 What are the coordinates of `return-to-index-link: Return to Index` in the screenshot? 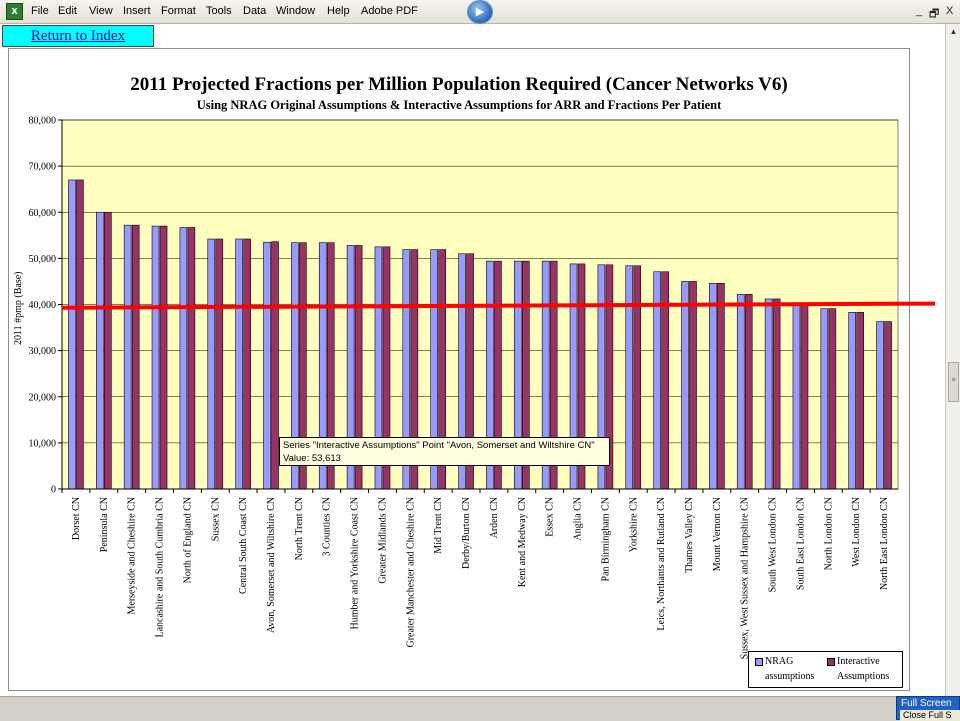 It's located at (78, 36).